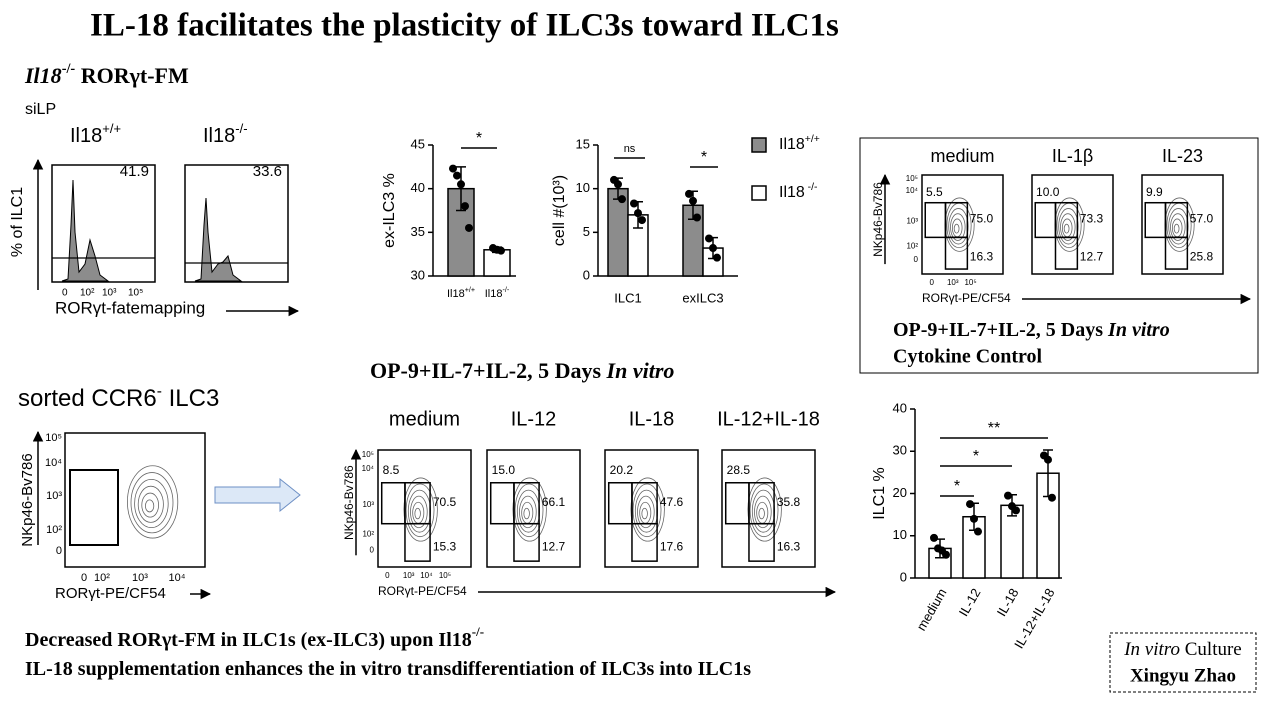  I want to click on x-tick-label: Il18+/+, so click(461, 293).